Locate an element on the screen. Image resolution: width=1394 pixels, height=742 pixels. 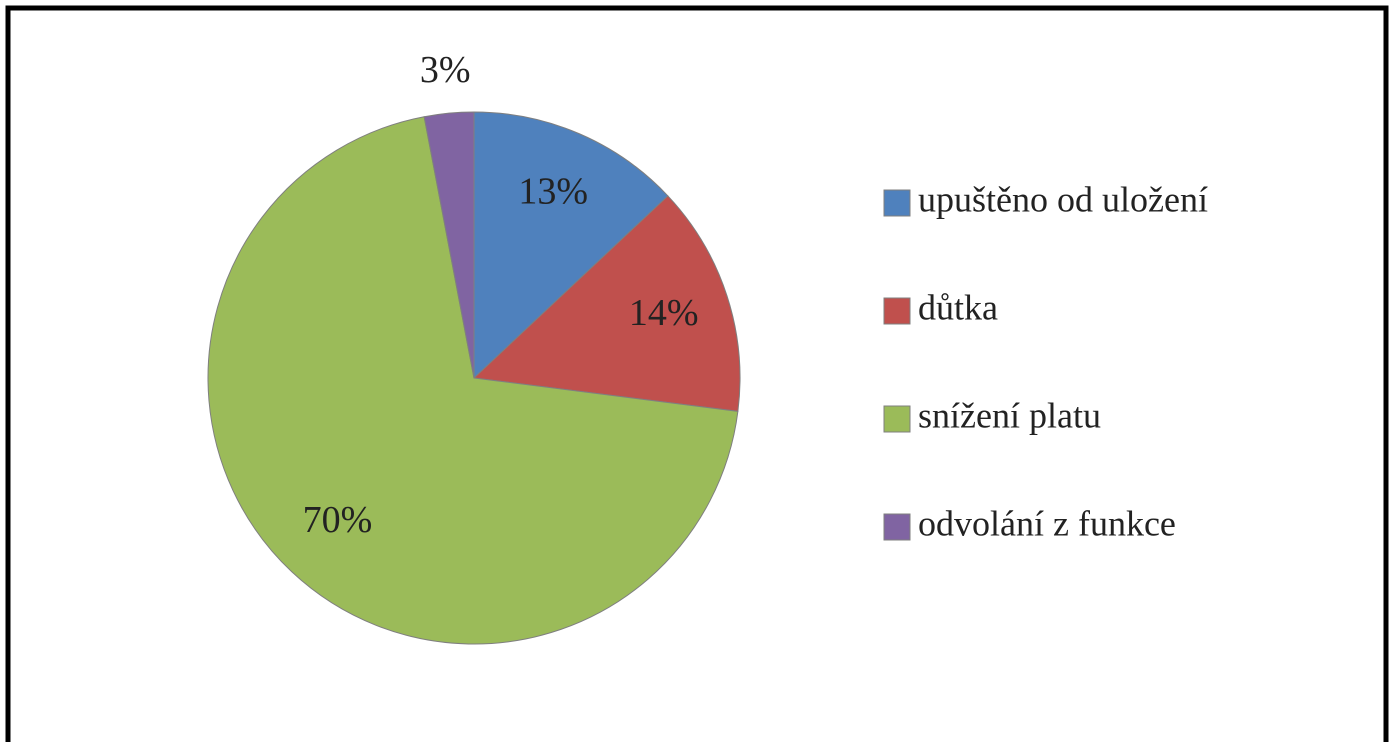
legend-label: upuštěno od uložení is located at coordinates (1063, 199).